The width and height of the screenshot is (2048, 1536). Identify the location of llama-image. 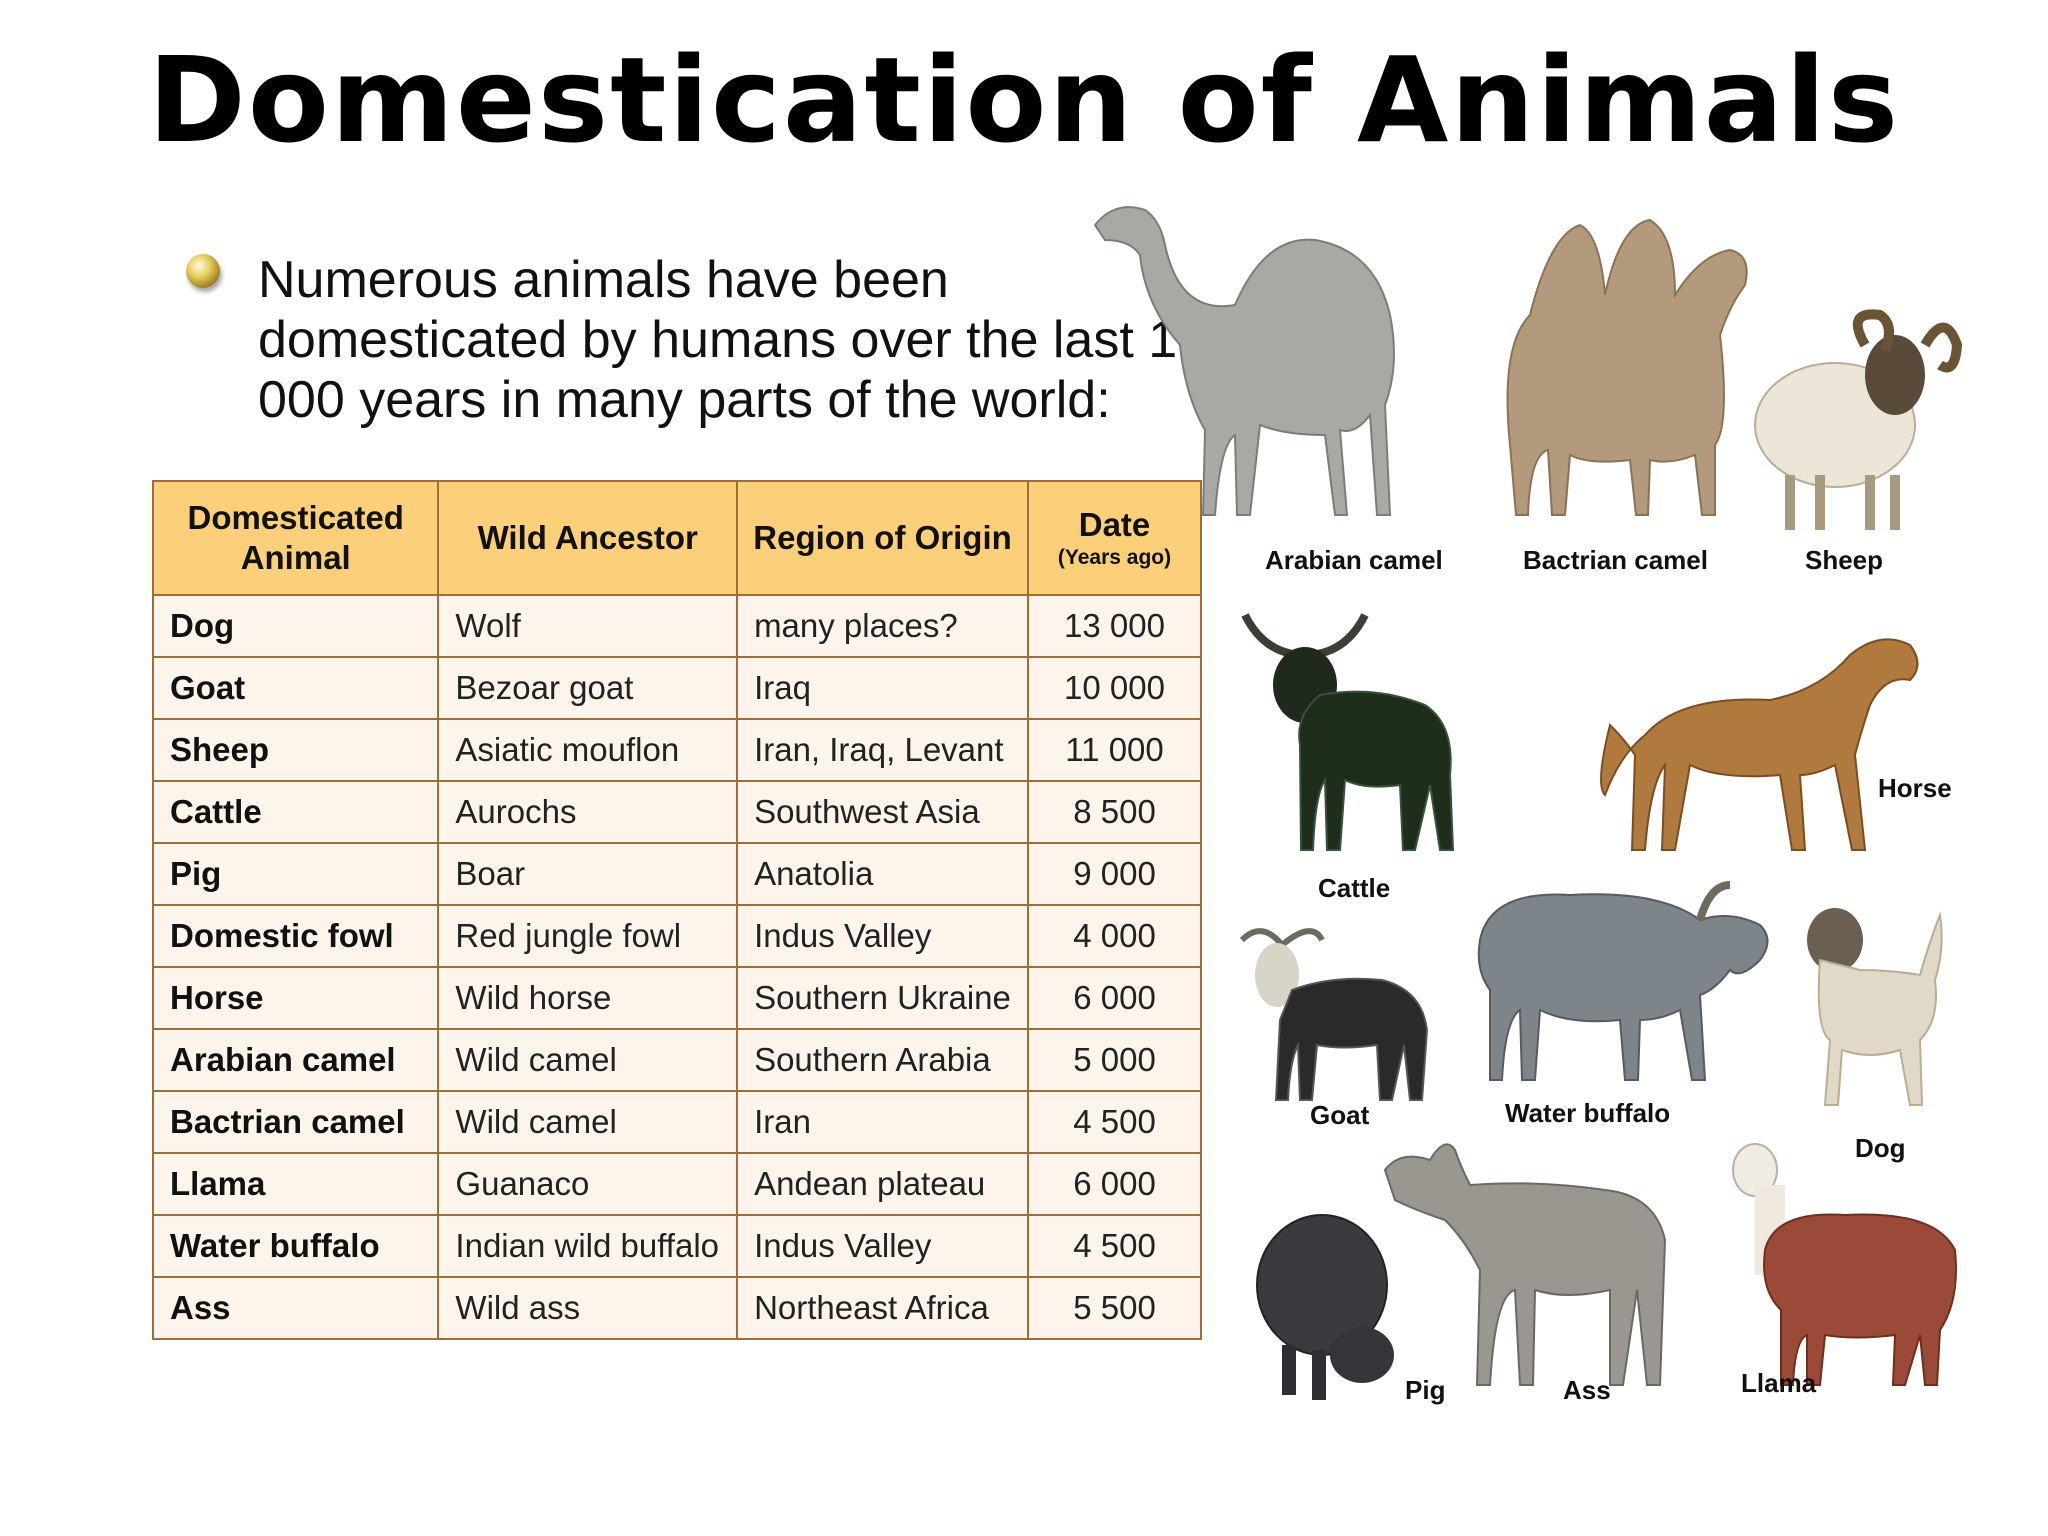
(1840, 1260).